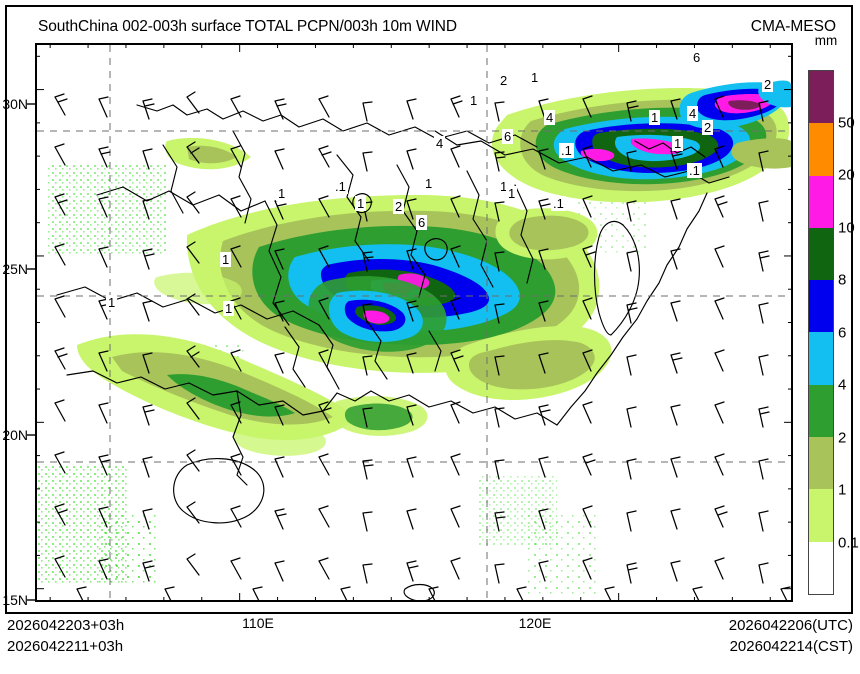 The image size is (860, 674). Describe the element at coordinates (15, 104) in the screenshot. I see `lat-tick-30n: 30N` at that location.